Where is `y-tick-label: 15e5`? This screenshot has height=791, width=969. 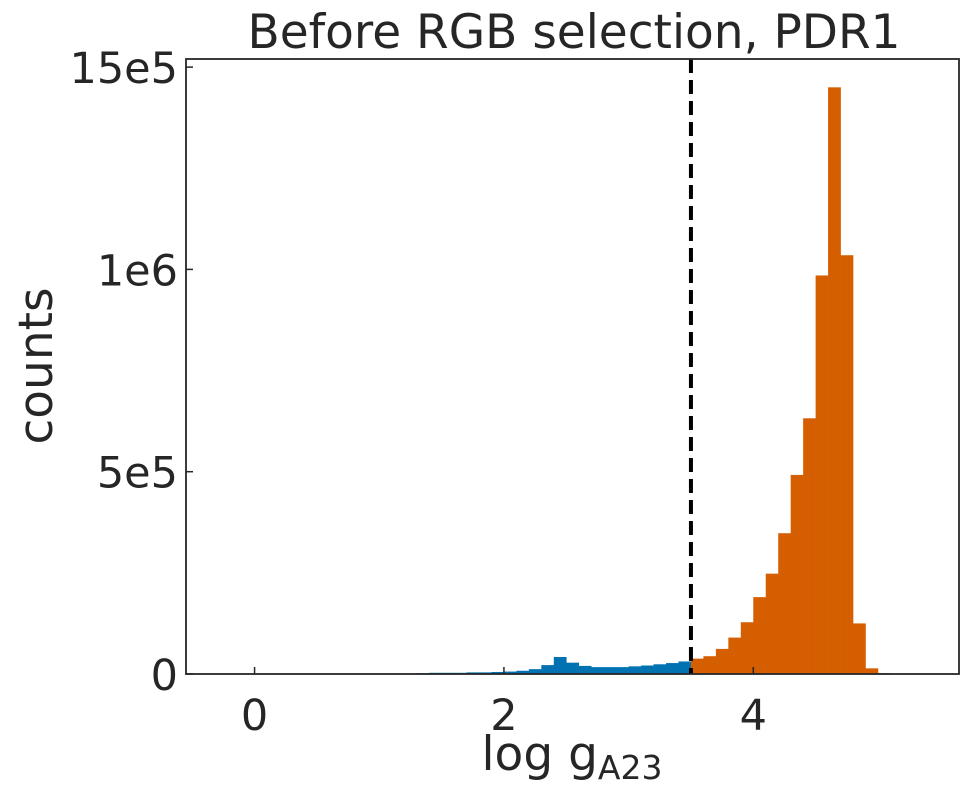
y-tick-label: 15e5 is located at coordinates (123, 69).